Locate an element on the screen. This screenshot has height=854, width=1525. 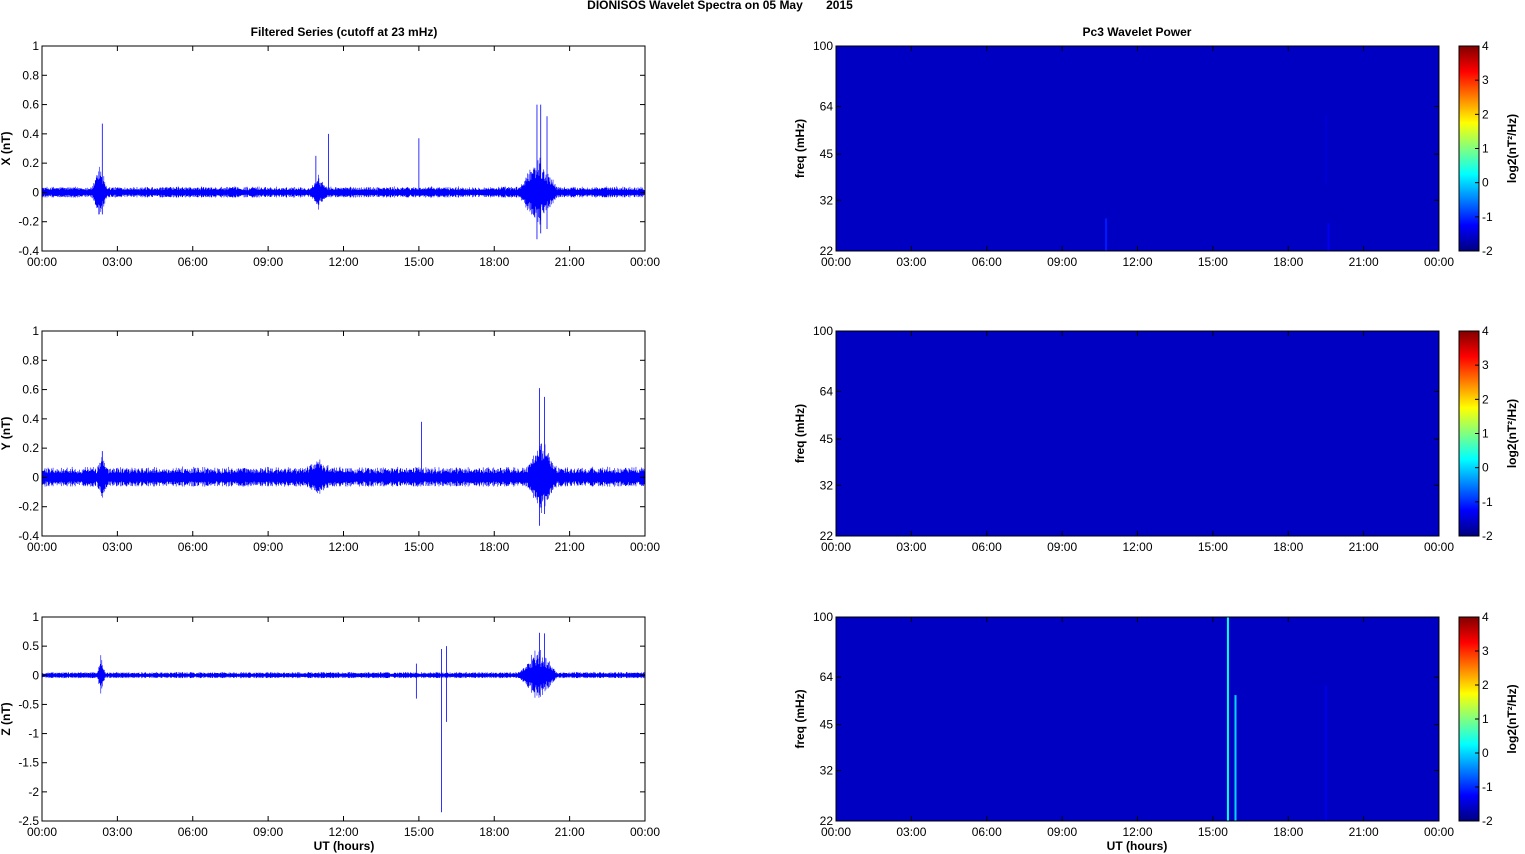
wavelet-z-x-tick-label: 18:00 is located at coordinates (1288, 832).